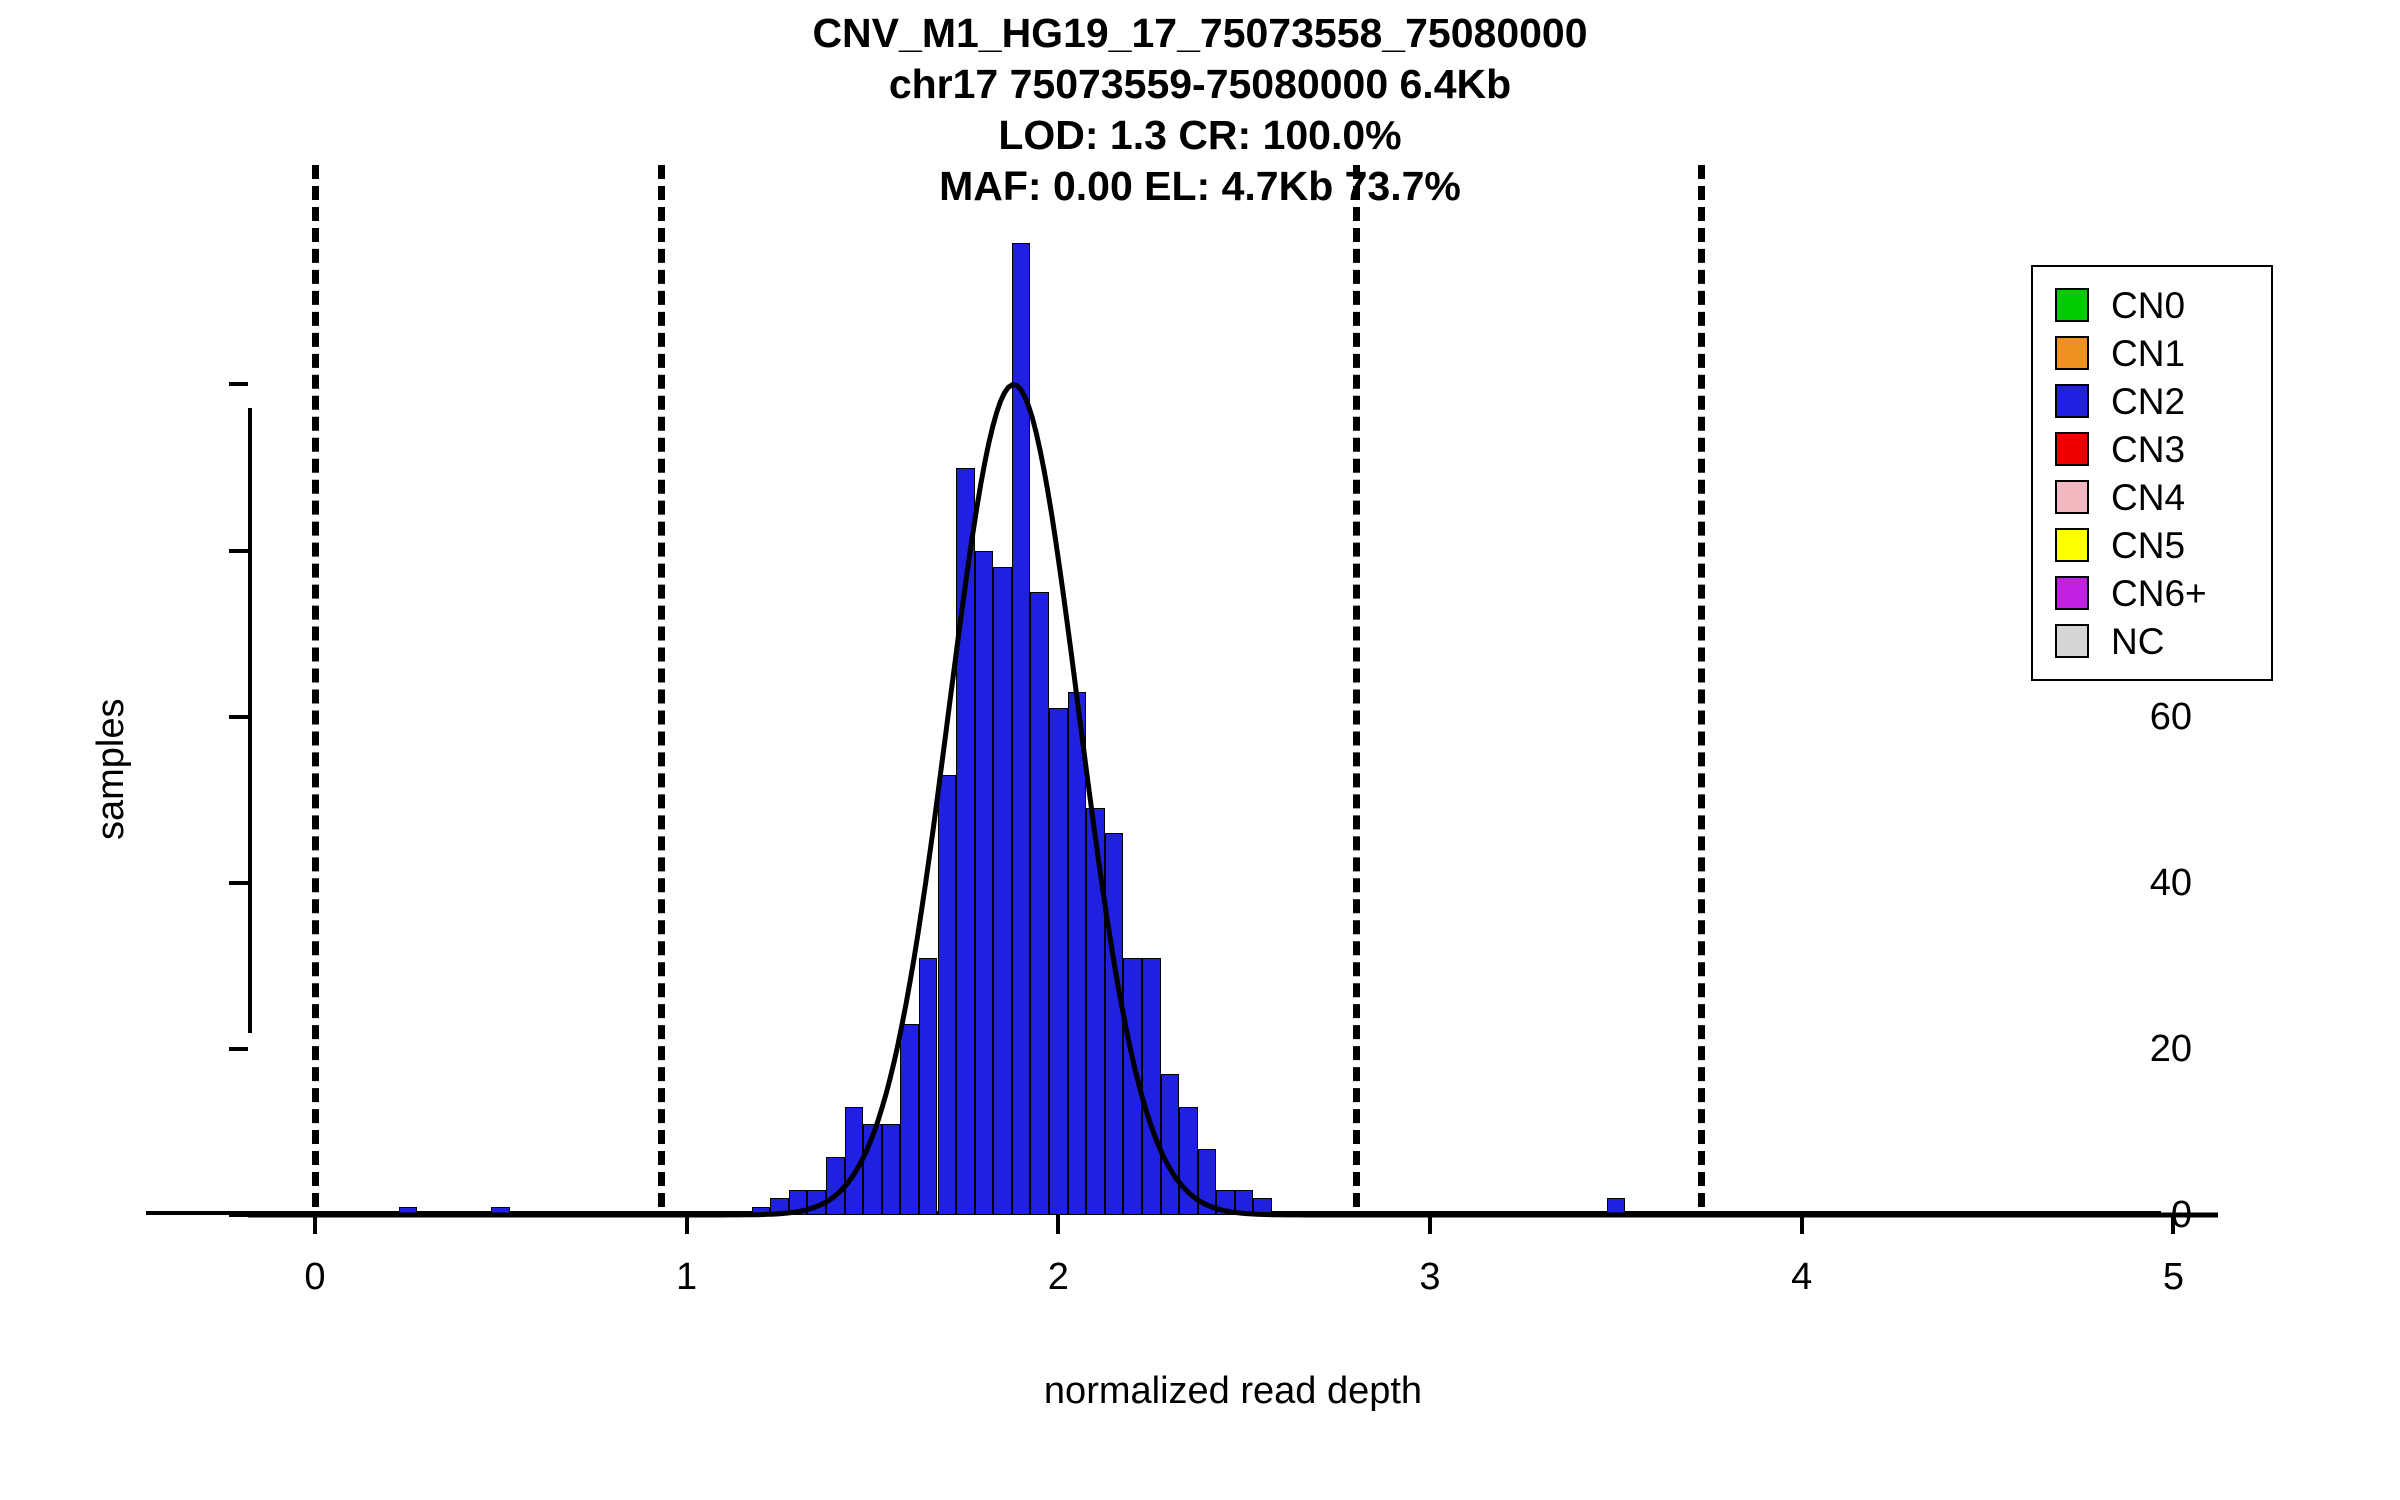 The image size is (2400, 1500). I want to click on legend-item-label: CN0, so click(2148, 305).